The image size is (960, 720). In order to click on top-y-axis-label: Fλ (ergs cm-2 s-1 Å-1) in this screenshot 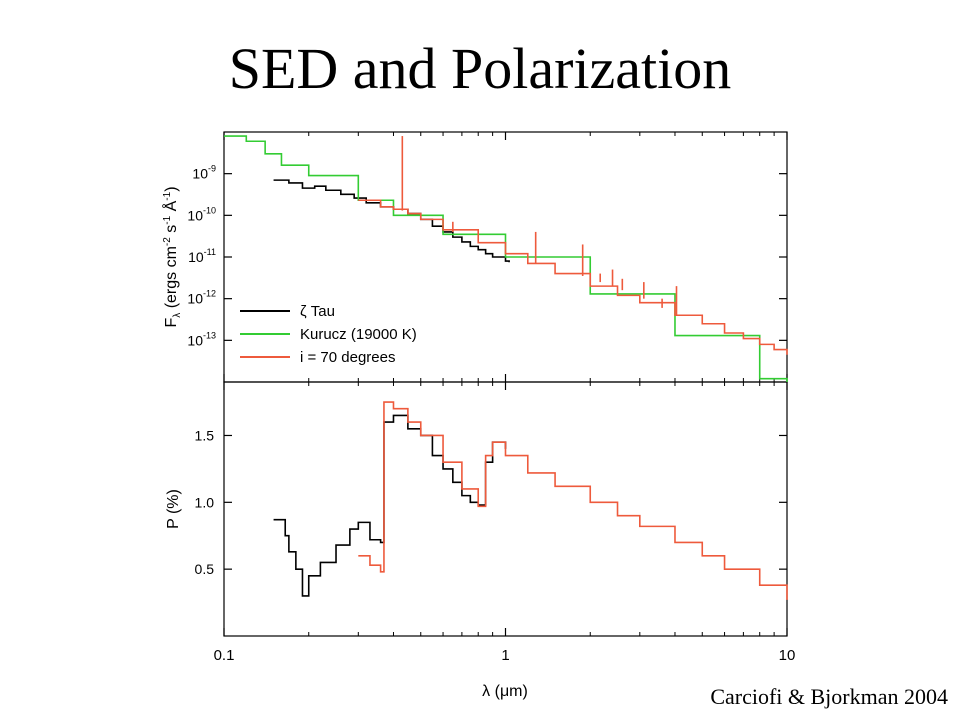, I will do `click(172, 256)`.